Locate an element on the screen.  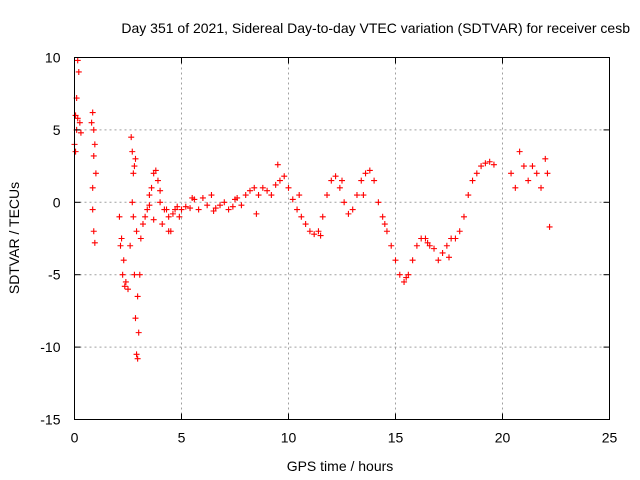
x-axis-label: GPS time / hours is located at coordinates (340, 466).